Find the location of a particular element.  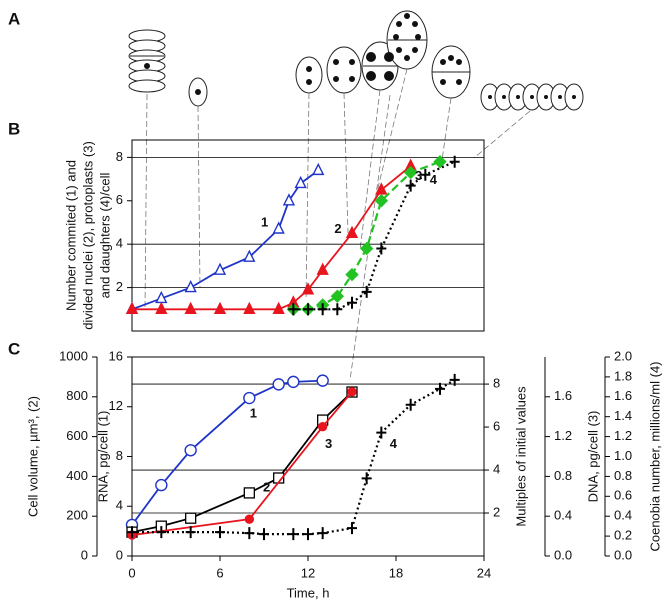

x-tick-label: 0 is located at coordinates (131, 572).